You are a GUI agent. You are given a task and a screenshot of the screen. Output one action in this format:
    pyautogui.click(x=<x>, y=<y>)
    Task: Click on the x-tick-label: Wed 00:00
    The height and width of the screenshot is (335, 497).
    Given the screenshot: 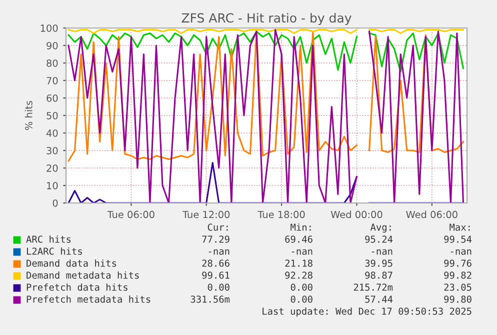 What is the action you would take?
    pyautogui.click(x=356, y=214)
    